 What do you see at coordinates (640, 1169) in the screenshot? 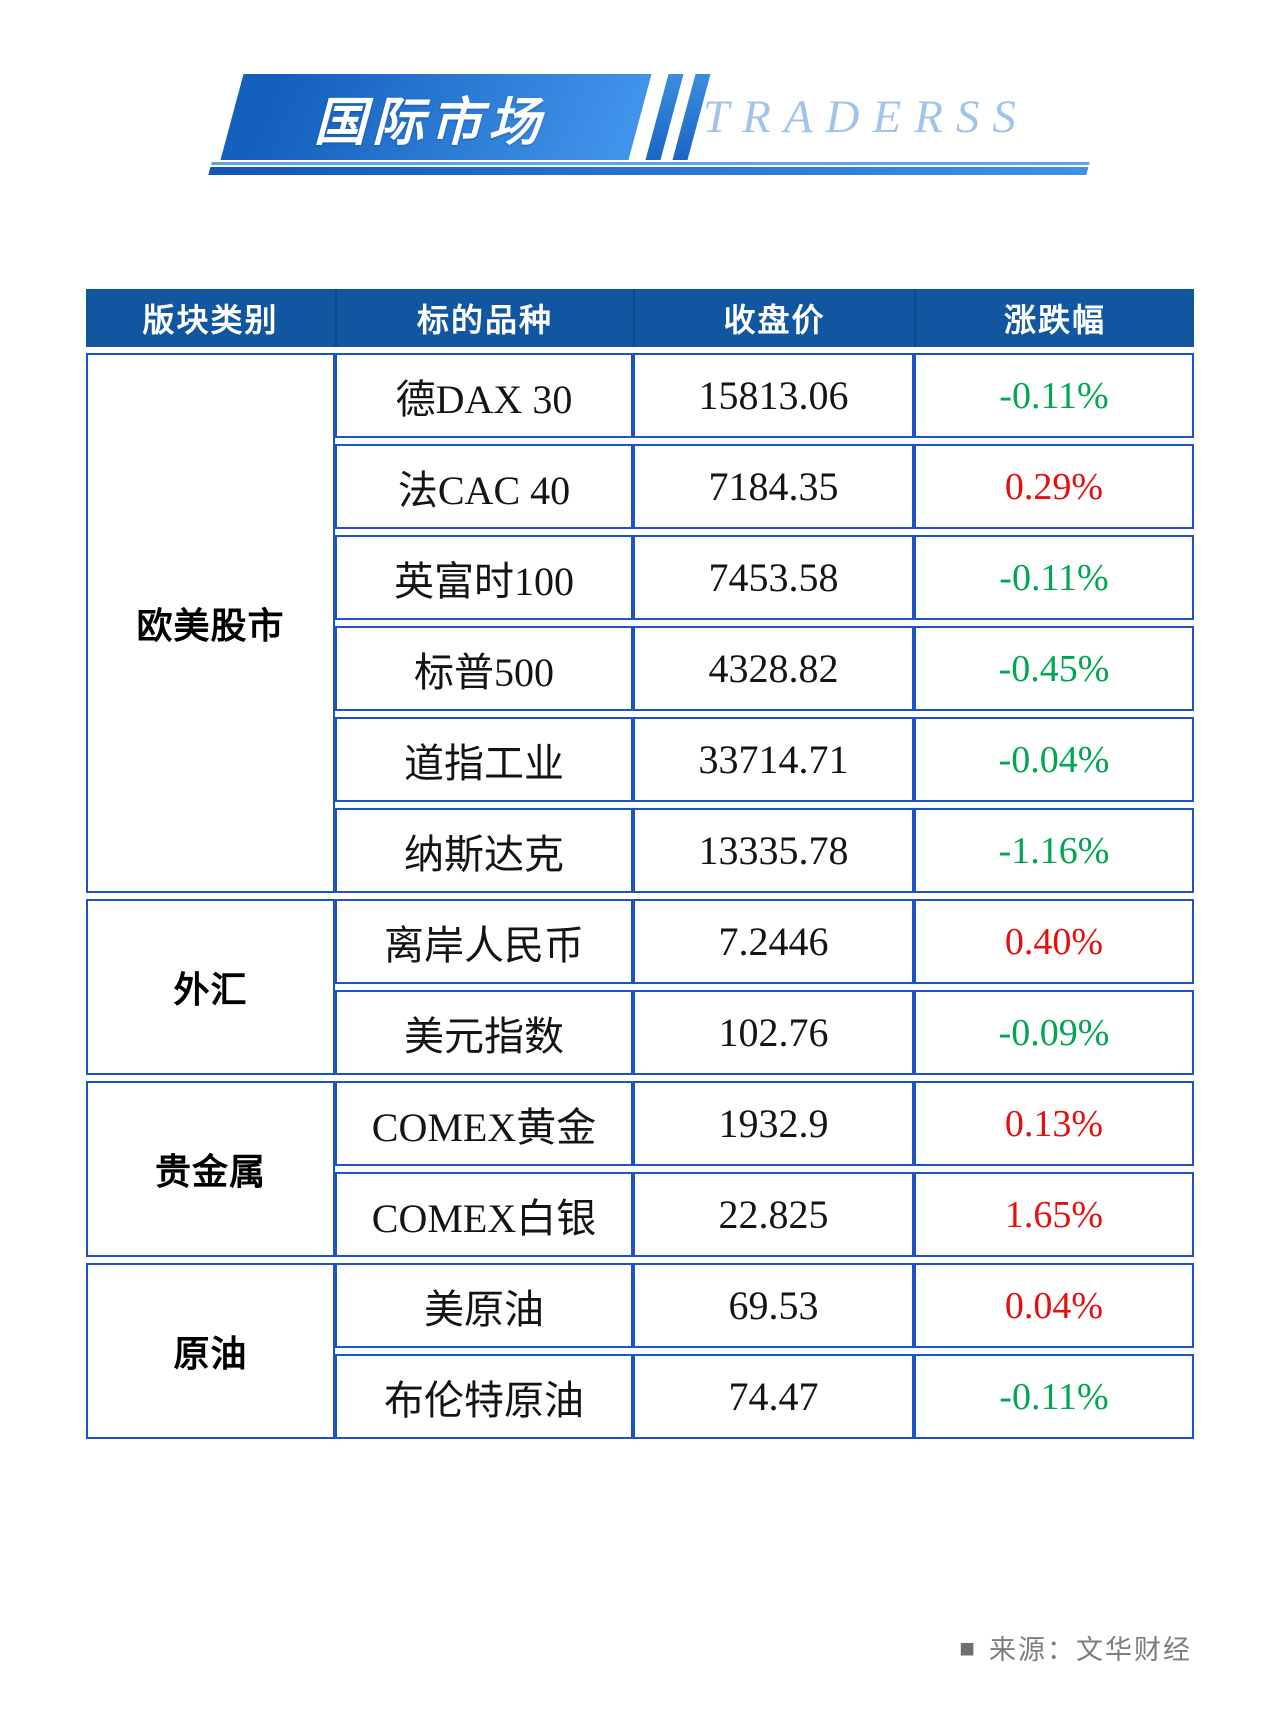
I see `table-row: 贵金属 COMEX黄金 1932.9 0.13%` at bounding box center [640, 1169].